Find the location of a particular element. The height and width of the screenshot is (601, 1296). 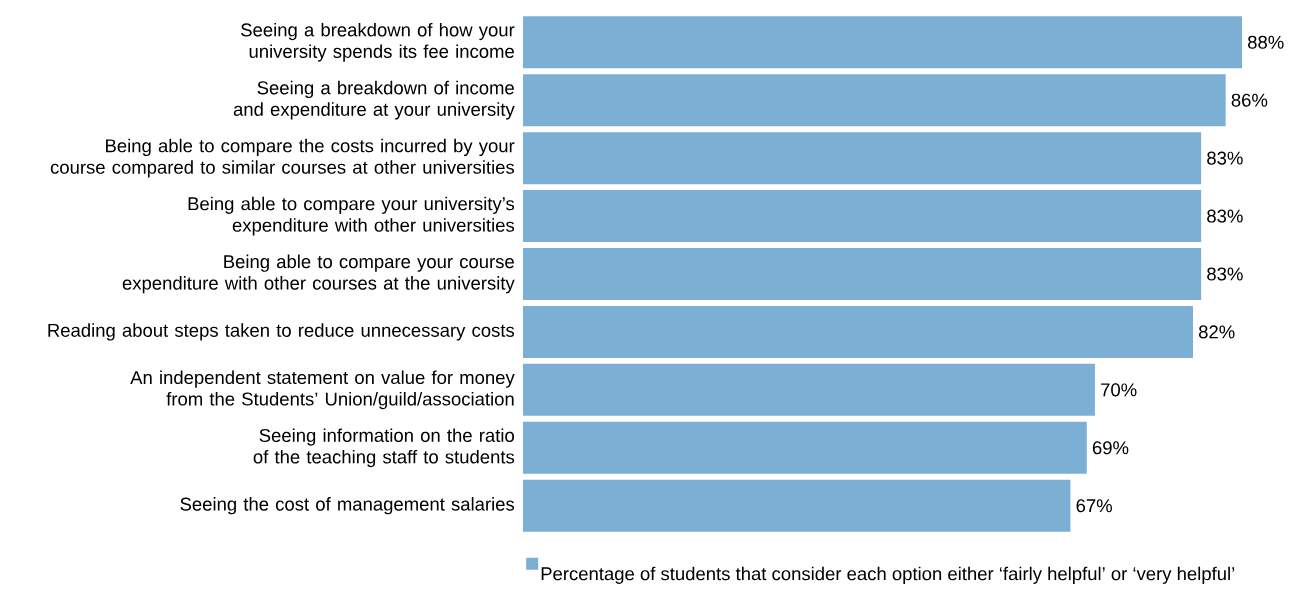

data-label: 70% is located at coordinates (1119, 390).